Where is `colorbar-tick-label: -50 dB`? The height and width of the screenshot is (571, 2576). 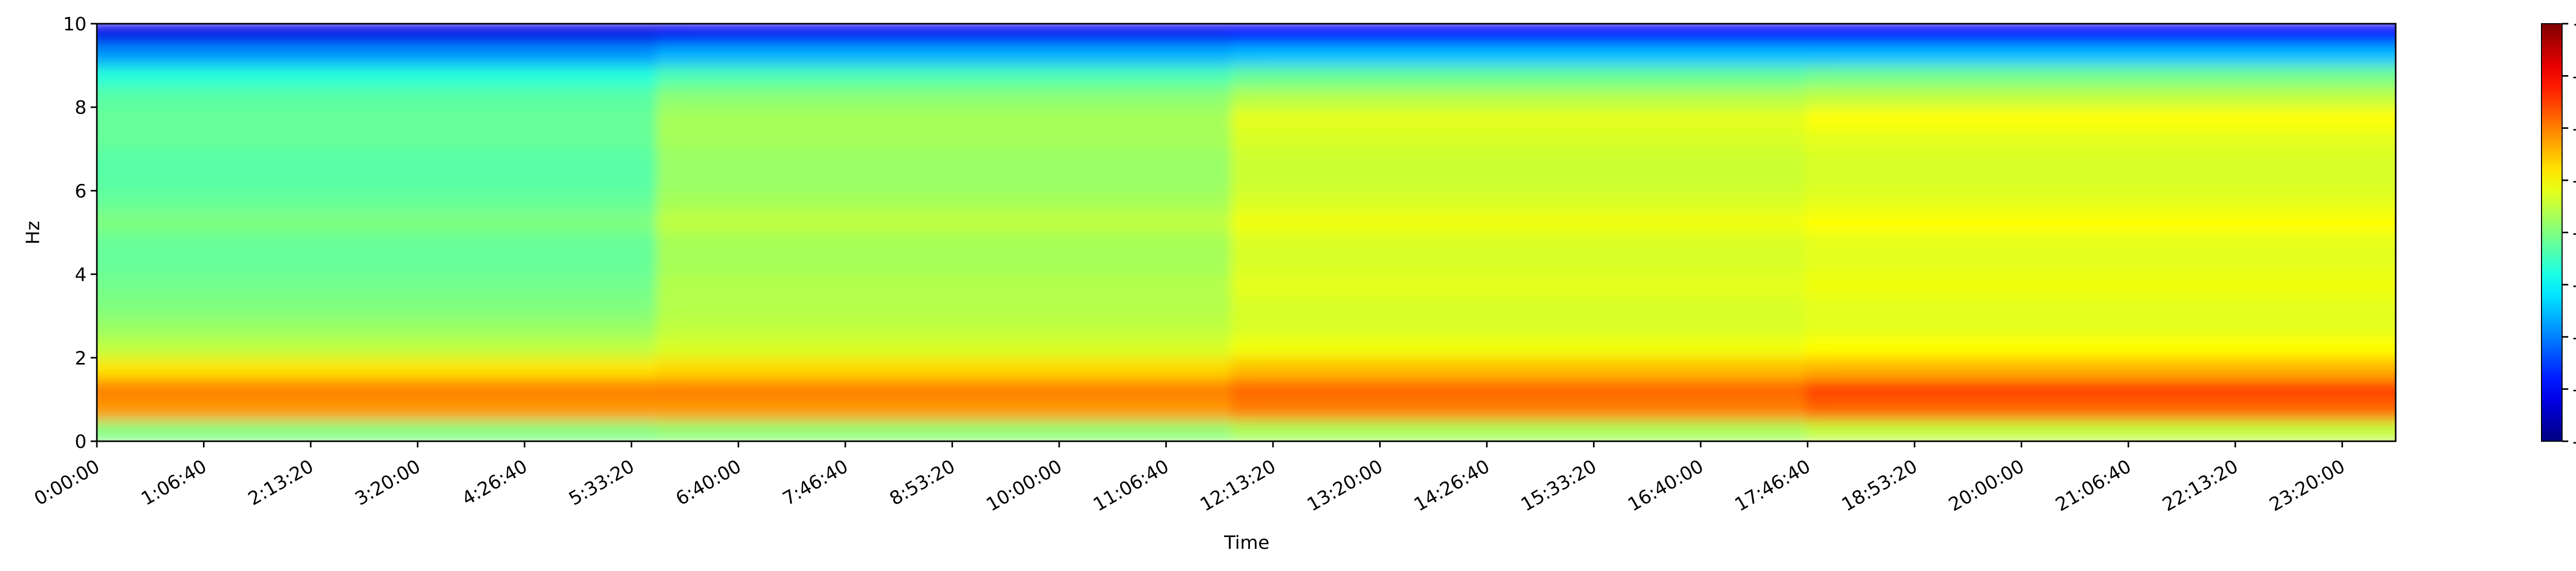
colorbar-tick-label: -50 dB is located at coordinates (2574, 285).